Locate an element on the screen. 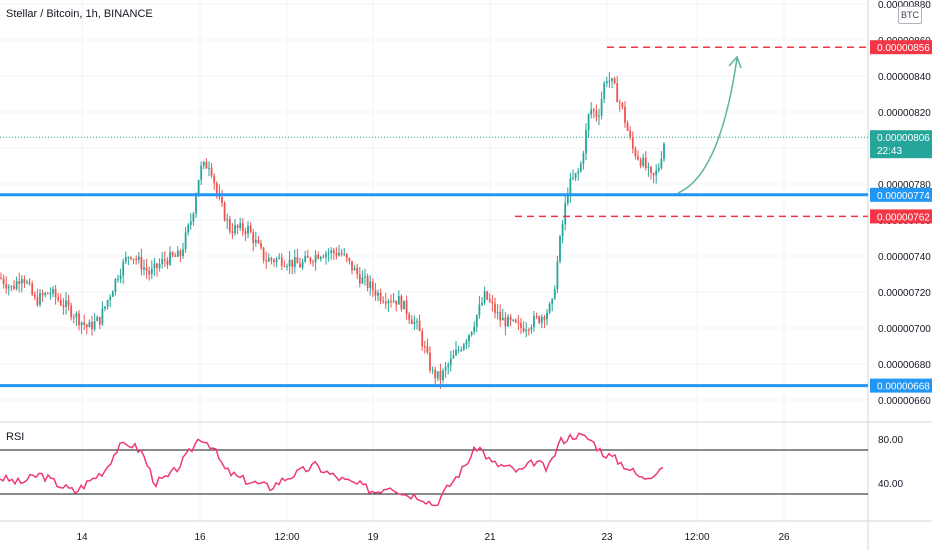  target-price-tag is located at coordinates (901, 47).